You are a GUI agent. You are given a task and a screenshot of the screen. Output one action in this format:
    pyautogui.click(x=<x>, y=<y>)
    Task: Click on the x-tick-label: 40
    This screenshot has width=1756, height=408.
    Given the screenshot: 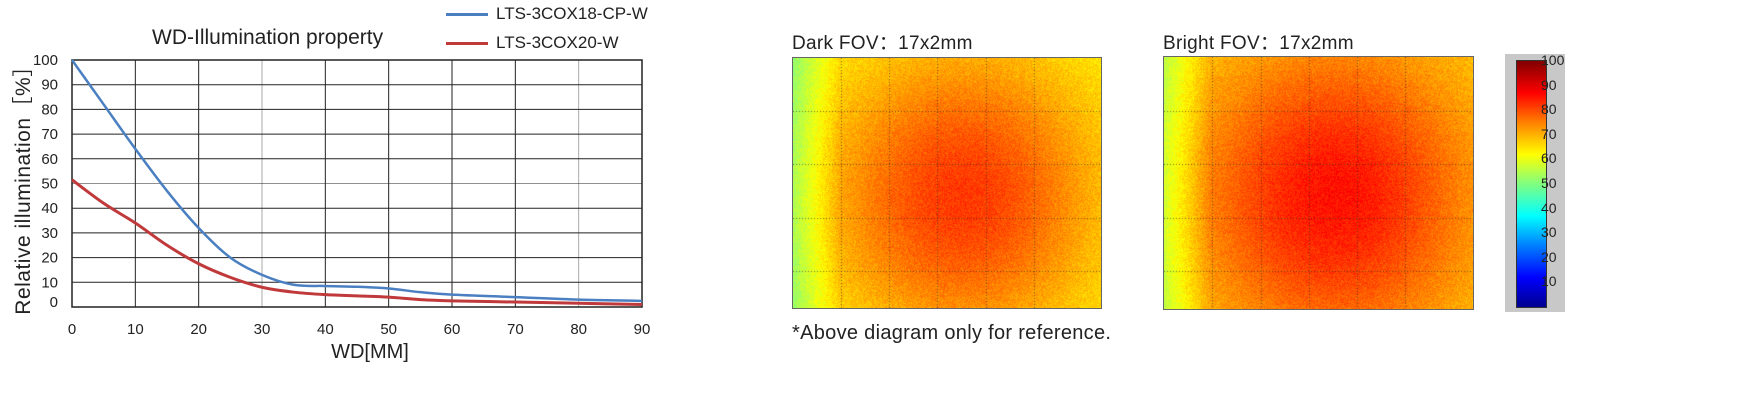 What is the action you would take?
    pyautogui.click(x=325, y=329)
    